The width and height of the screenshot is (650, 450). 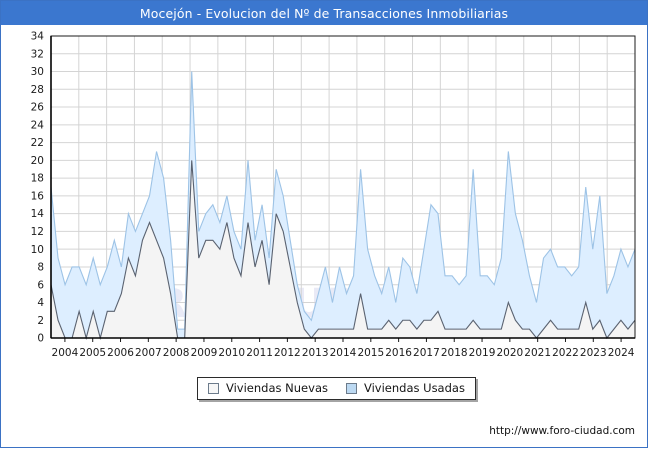 What do you see at coordinates (38, 214) in the screenshot?
I see `svg-text: 14` at bounding box center [38, 214].